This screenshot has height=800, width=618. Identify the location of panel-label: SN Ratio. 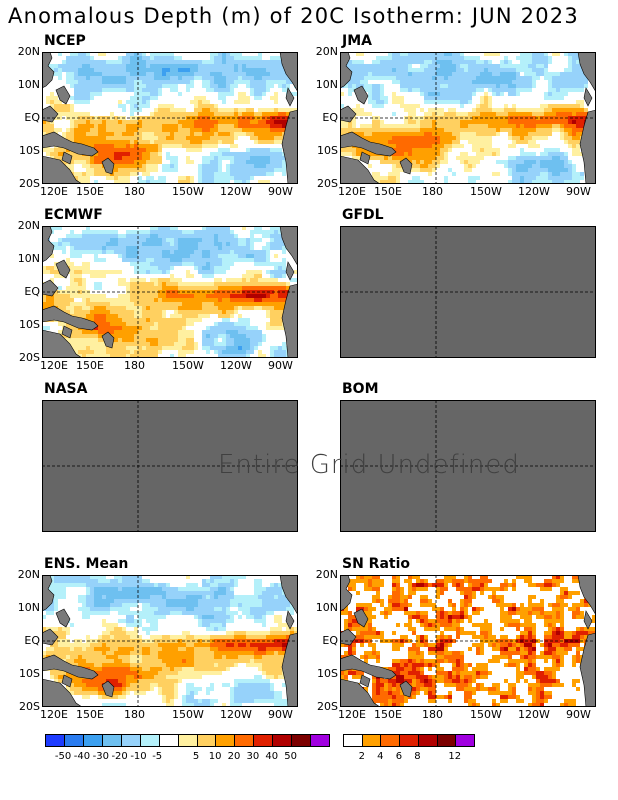
(376, 564).